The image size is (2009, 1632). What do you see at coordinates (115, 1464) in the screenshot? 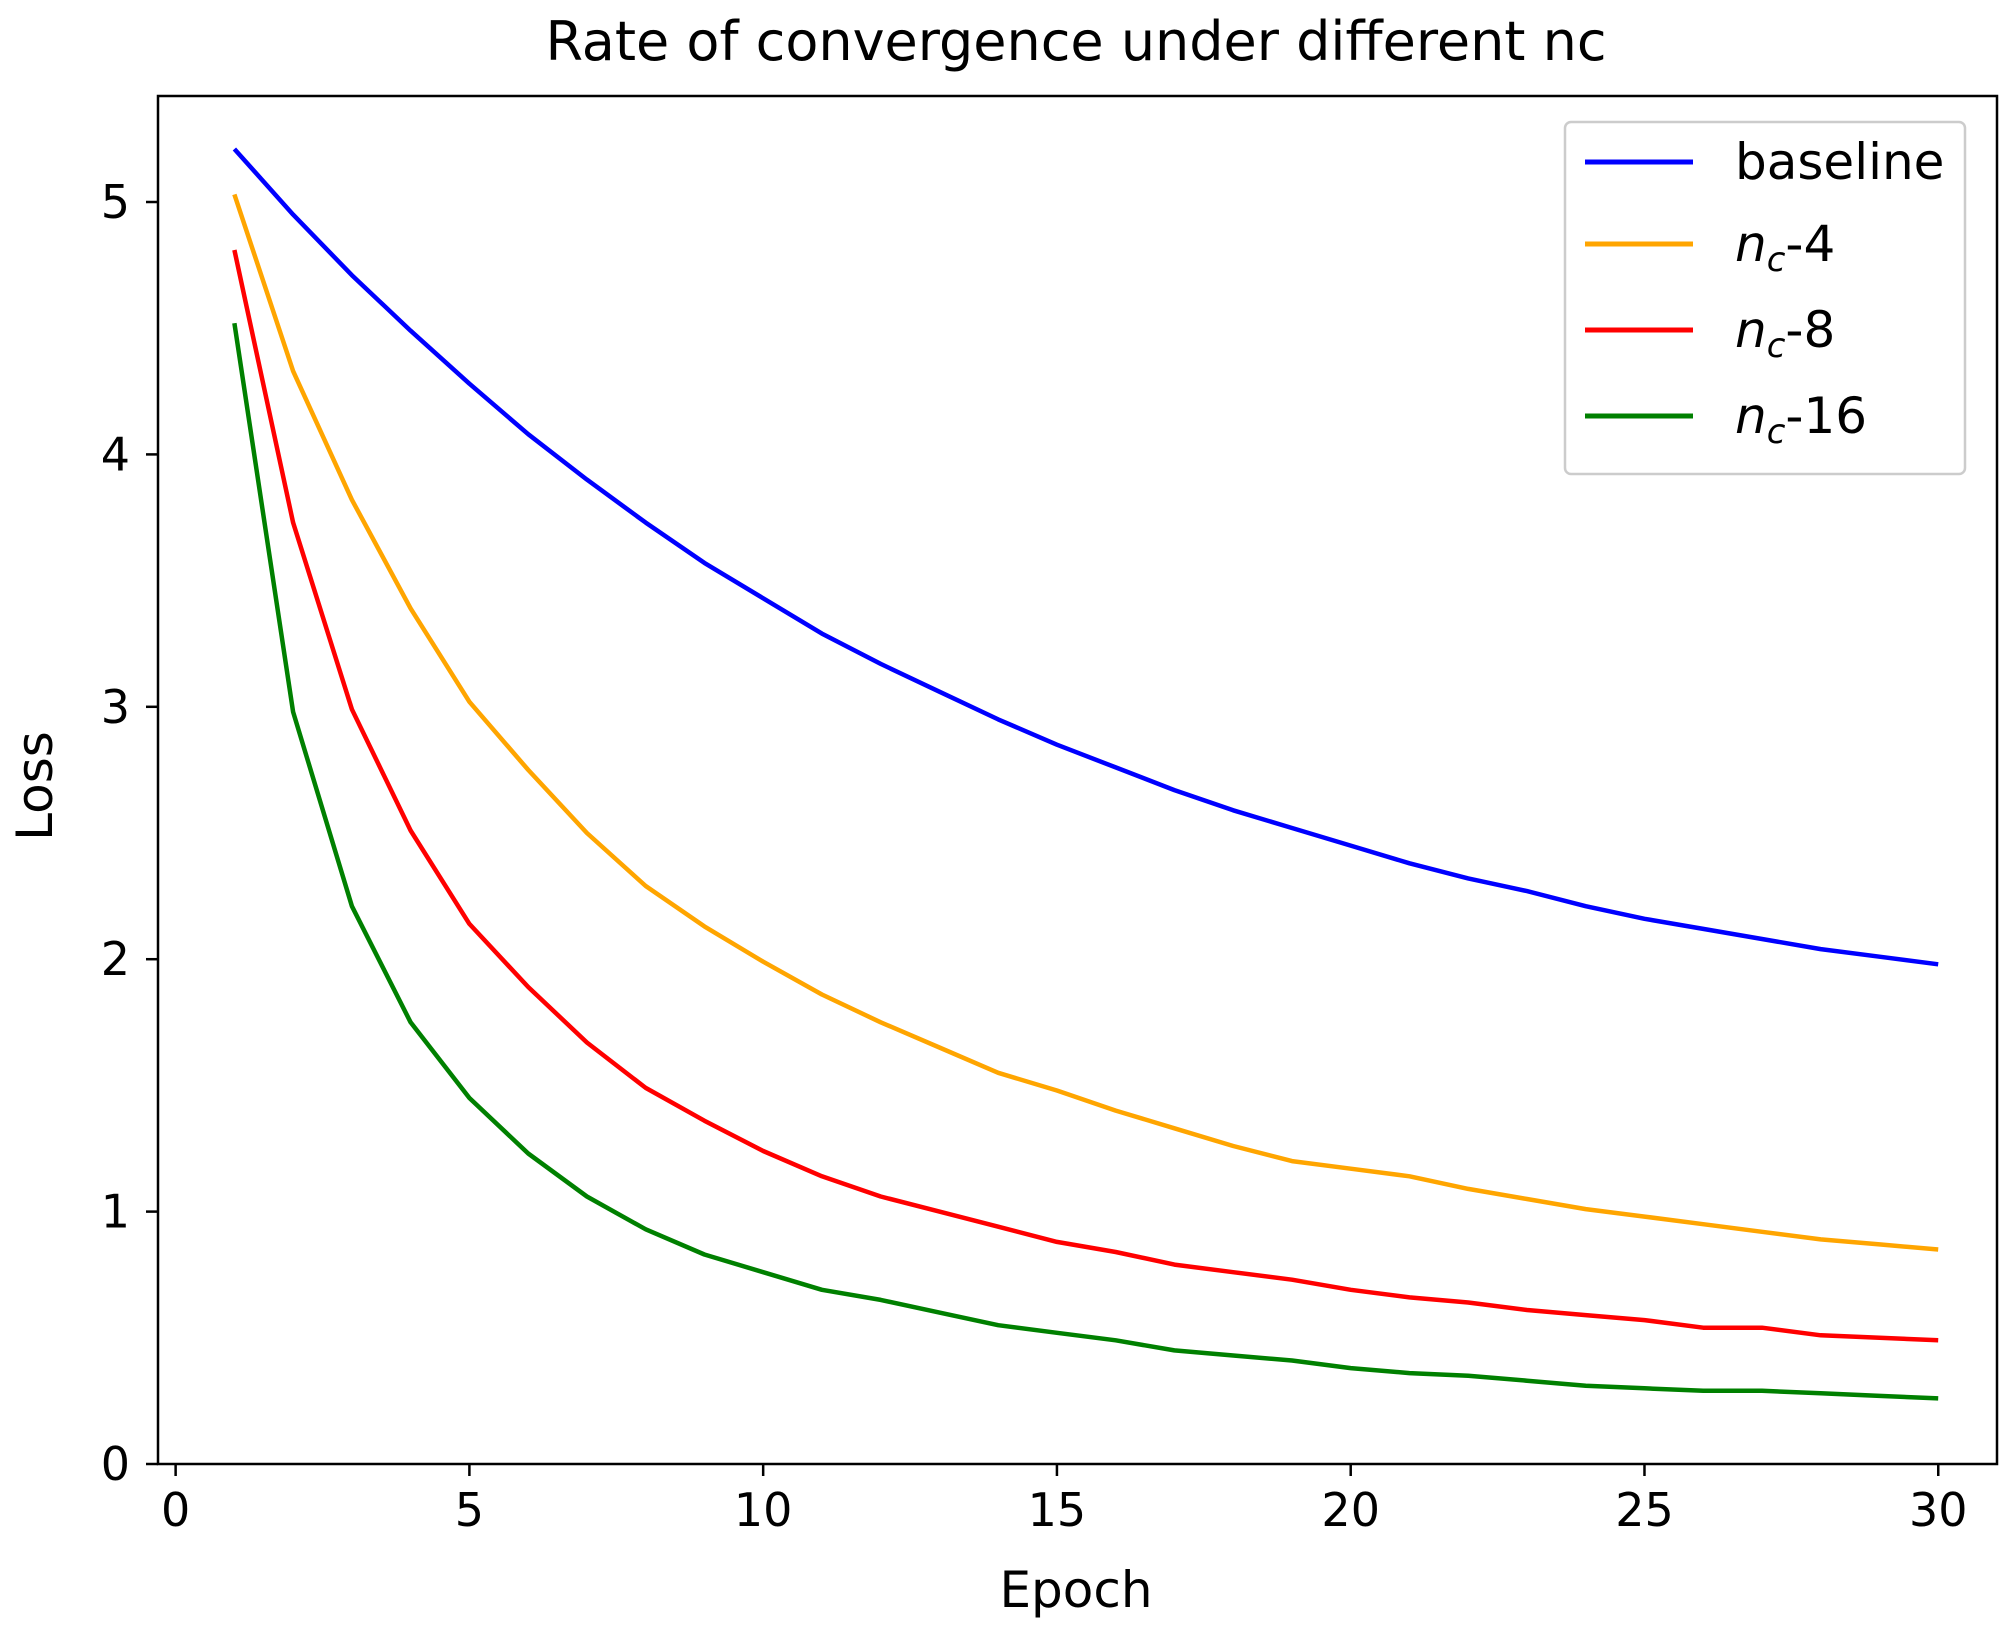
I see `y-tick-label: 0` at bounding box center [115, 1464].